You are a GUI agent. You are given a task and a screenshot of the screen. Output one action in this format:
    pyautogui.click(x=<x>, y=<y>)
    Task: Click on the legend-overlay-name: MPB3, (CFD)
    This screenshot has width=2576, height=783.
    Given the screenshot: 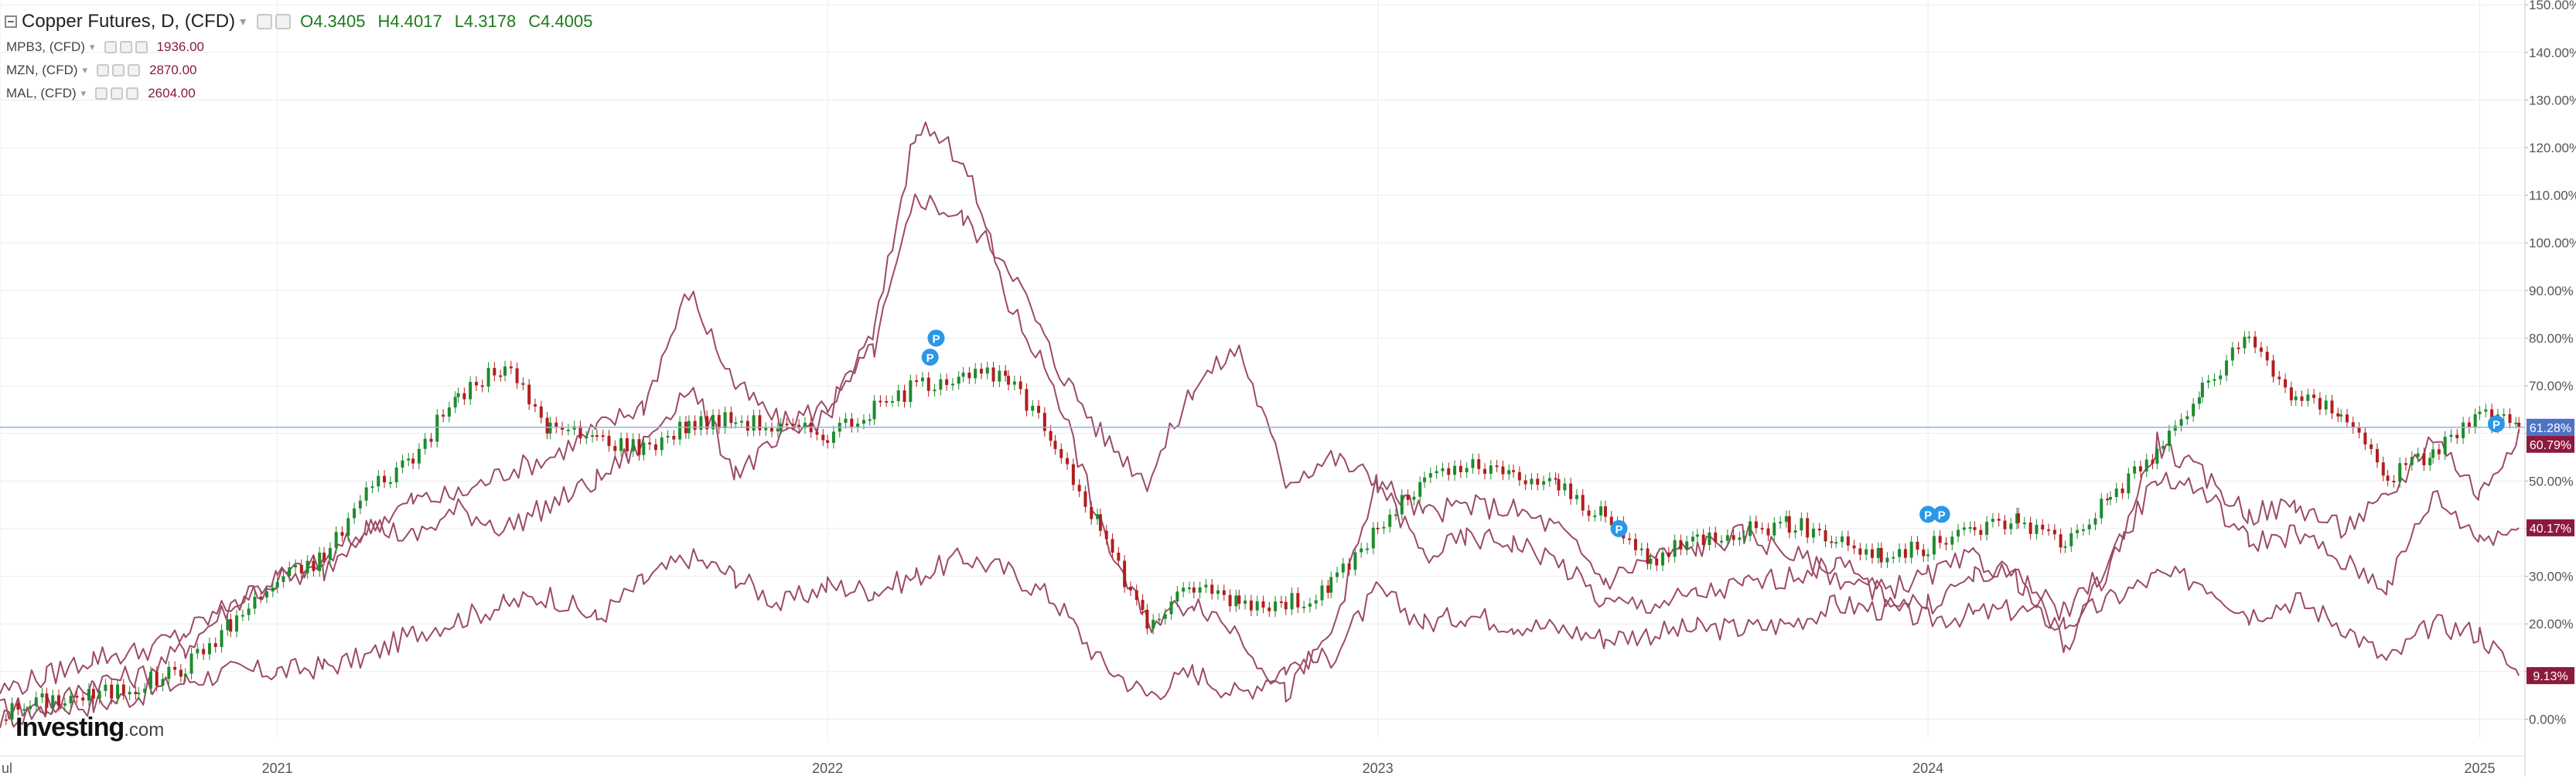 What is the action you would take?
    pyautogui.click(x=46, y=46)
    